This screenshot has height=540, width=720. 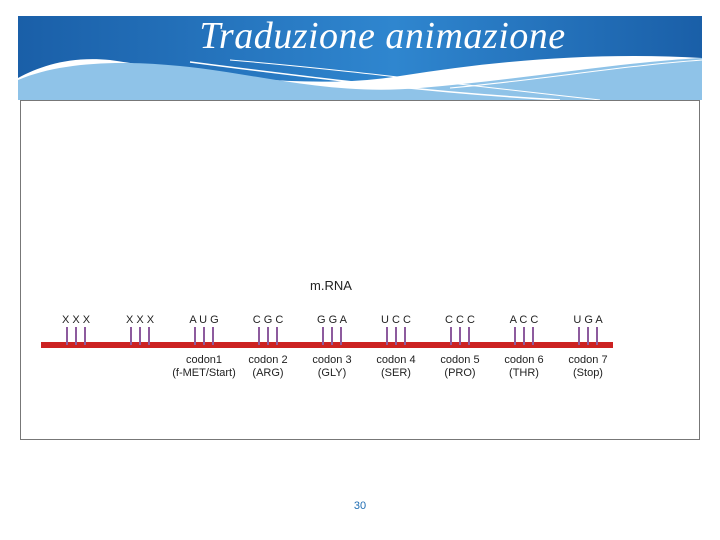 What do you see at coordinates (459, 360) in the screenshot?
I see `codon-name: codon 5` at bounding box center [459, 360].